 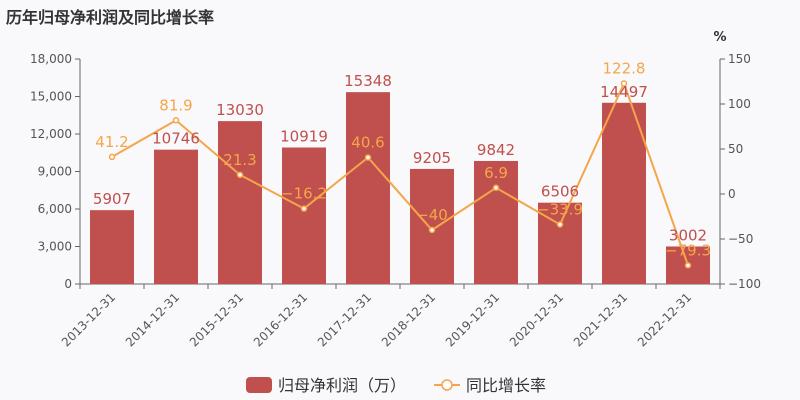 What do you see at coordinates (152, 319) in the screenshot?
I see `x-tick-label: 2014-12-31` at bounding box center [152, 319].